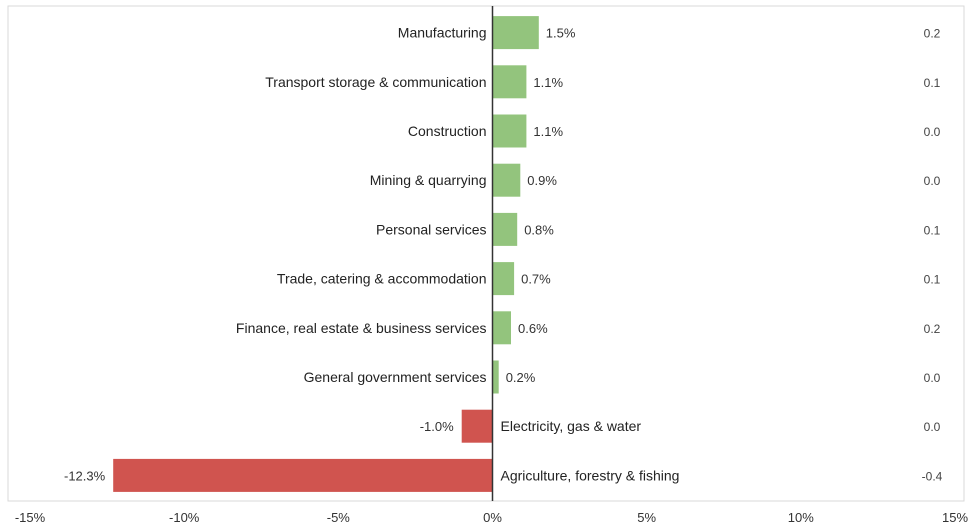  I want to click on data-label: 0.7%, so click(536, 279).